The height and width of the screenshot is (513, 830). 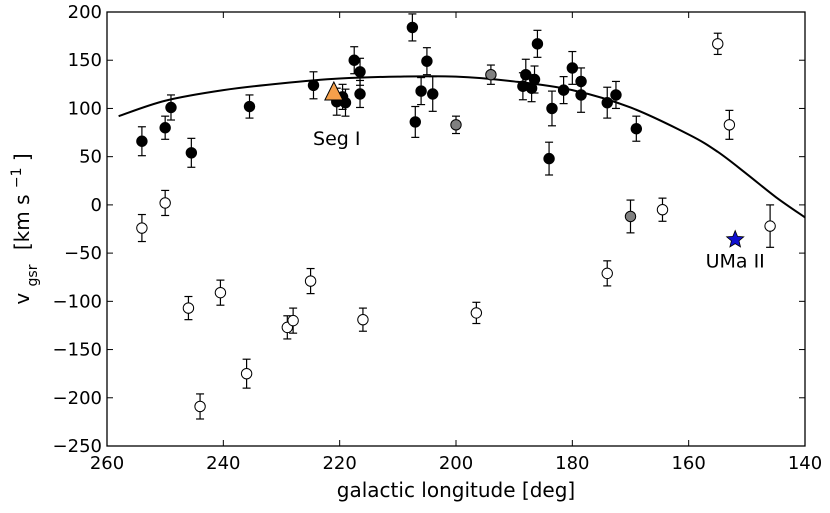 I want to click on x-tick-label: 140, so click(x=805, y=463).